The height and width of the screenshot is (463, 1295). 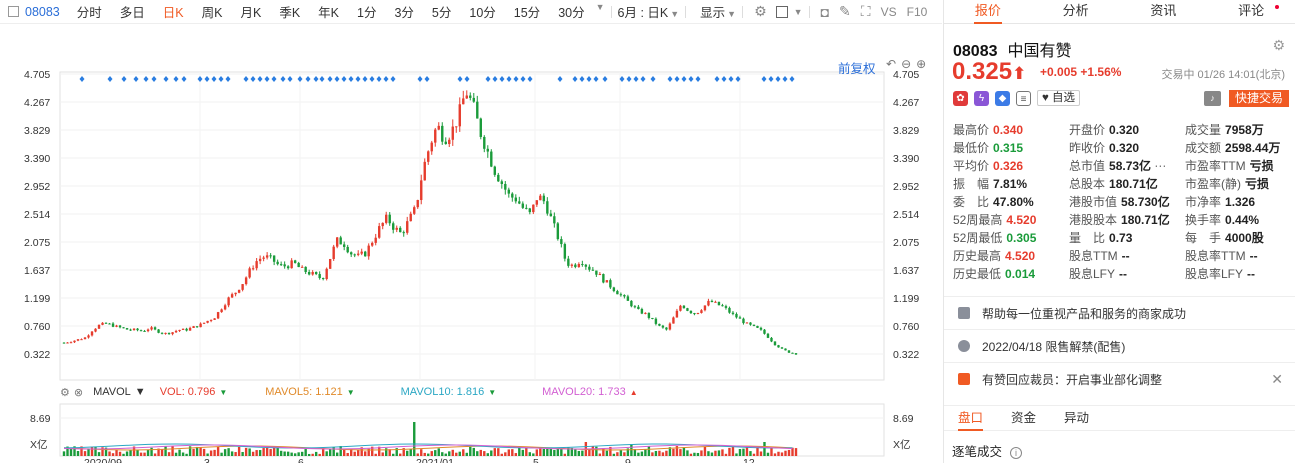 What do you see at coordinates (686, 11) in the screenshot?
I see `divider` at bounding box center [686, 11].